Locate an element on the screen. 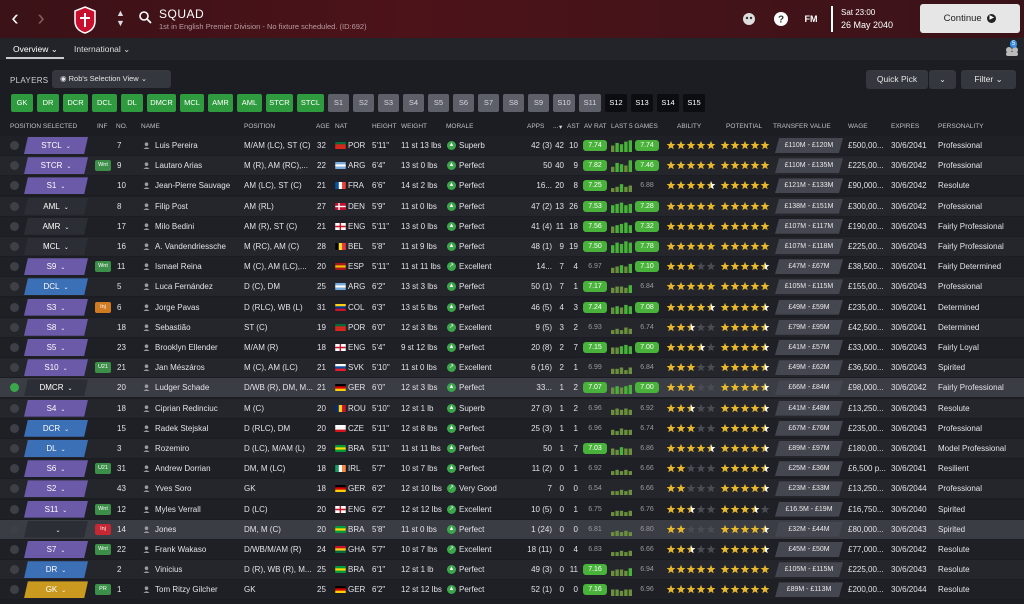 The width and height of the screenshot is (1024, 604). position-selected-dropdown: S7 ⌄ is located at coordinates (56, 549).